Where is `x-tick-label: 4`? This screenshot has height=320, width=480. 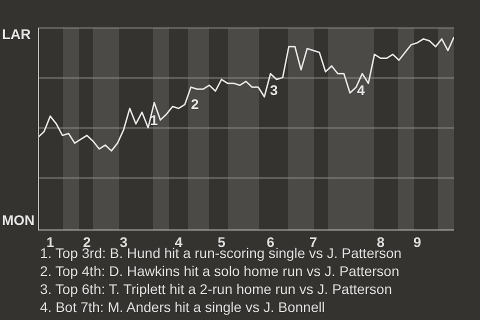 x-tick-label: 4 is located at coordinates (178, 242).